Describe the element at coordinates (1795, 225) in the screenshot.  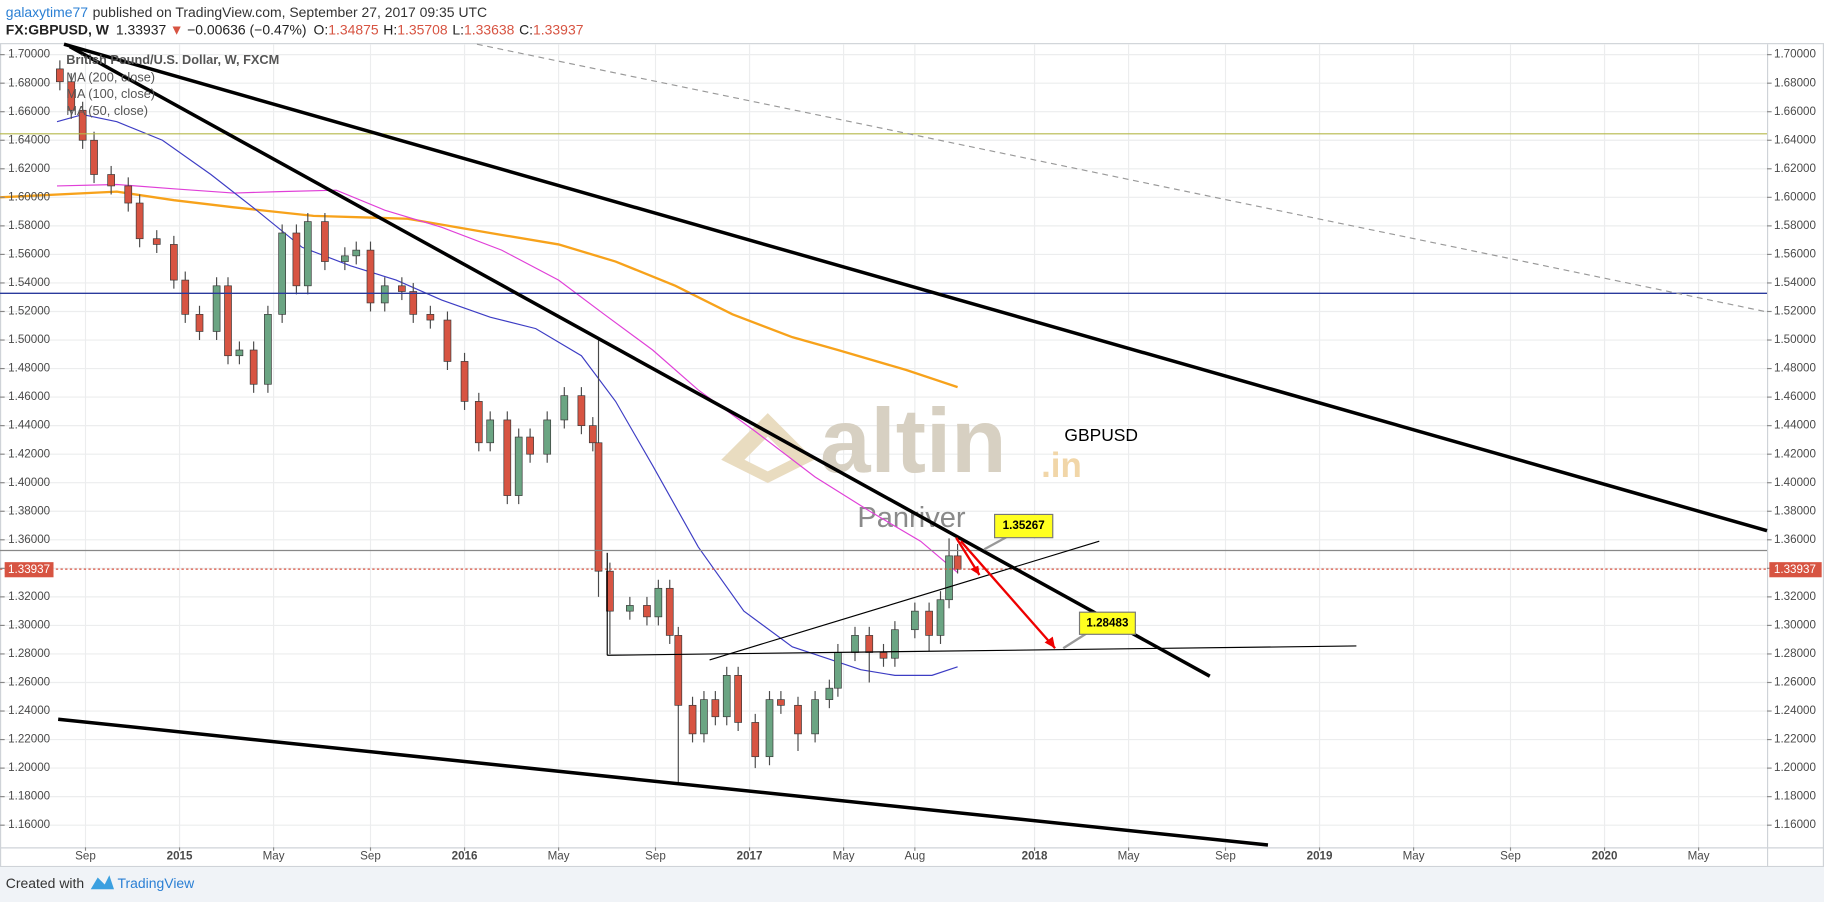
I see `y-tick-label: 1.58000` at that location.